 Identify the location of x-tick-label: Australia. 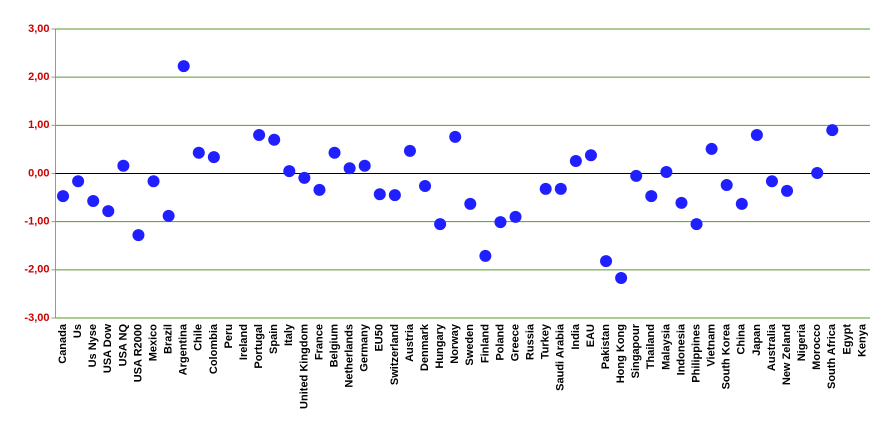
(772, 347).